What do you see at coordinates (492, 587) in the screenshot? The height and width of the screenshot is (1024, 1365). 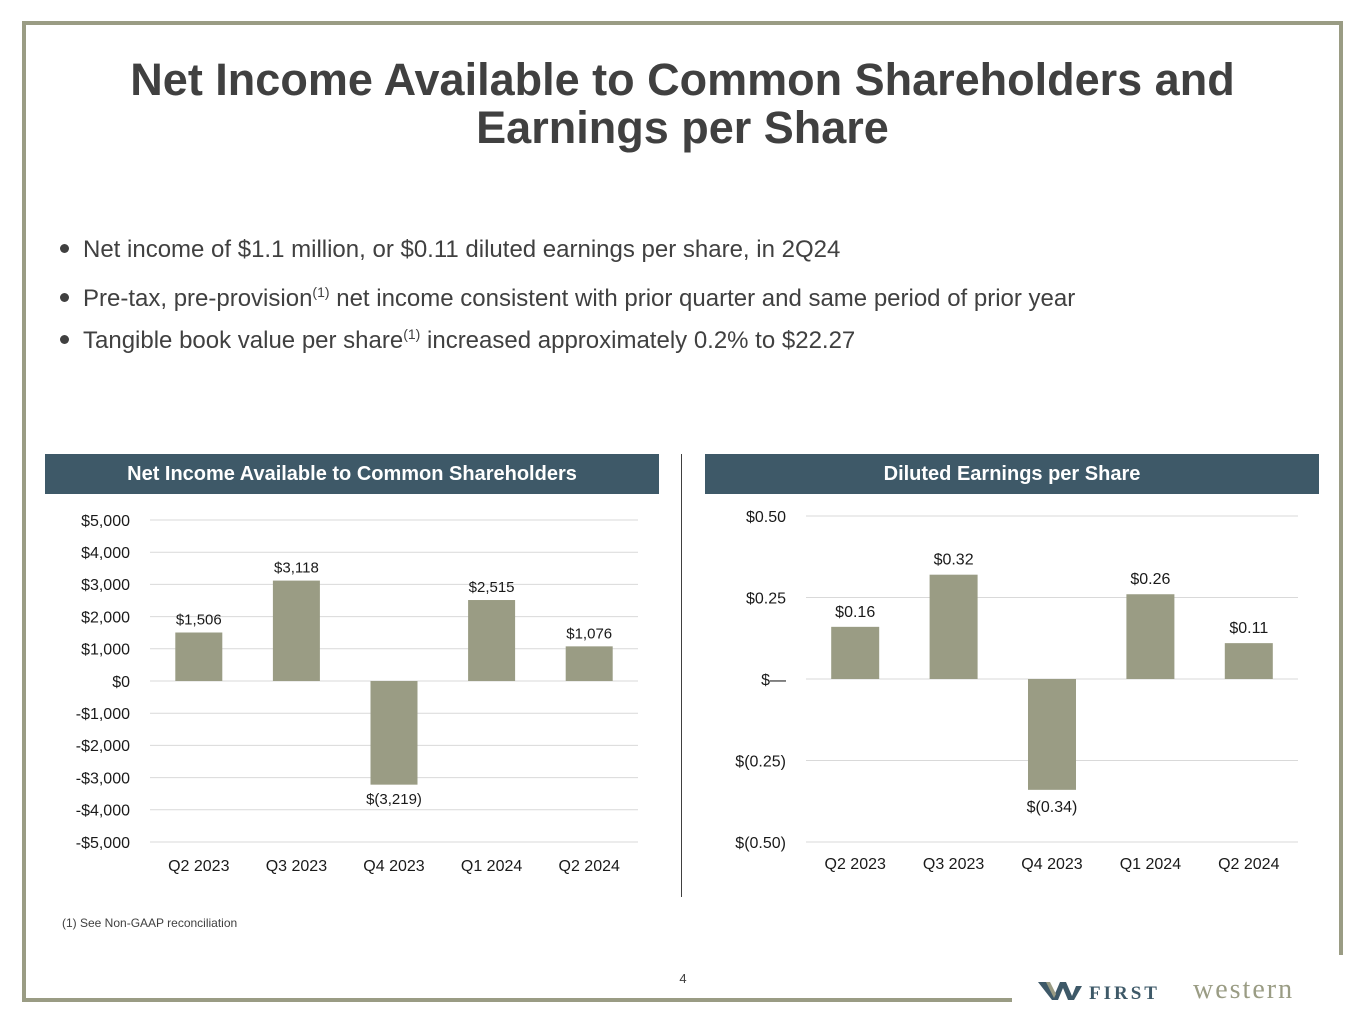 I see `data-label: $2,515` at bounding box center [492, 587].